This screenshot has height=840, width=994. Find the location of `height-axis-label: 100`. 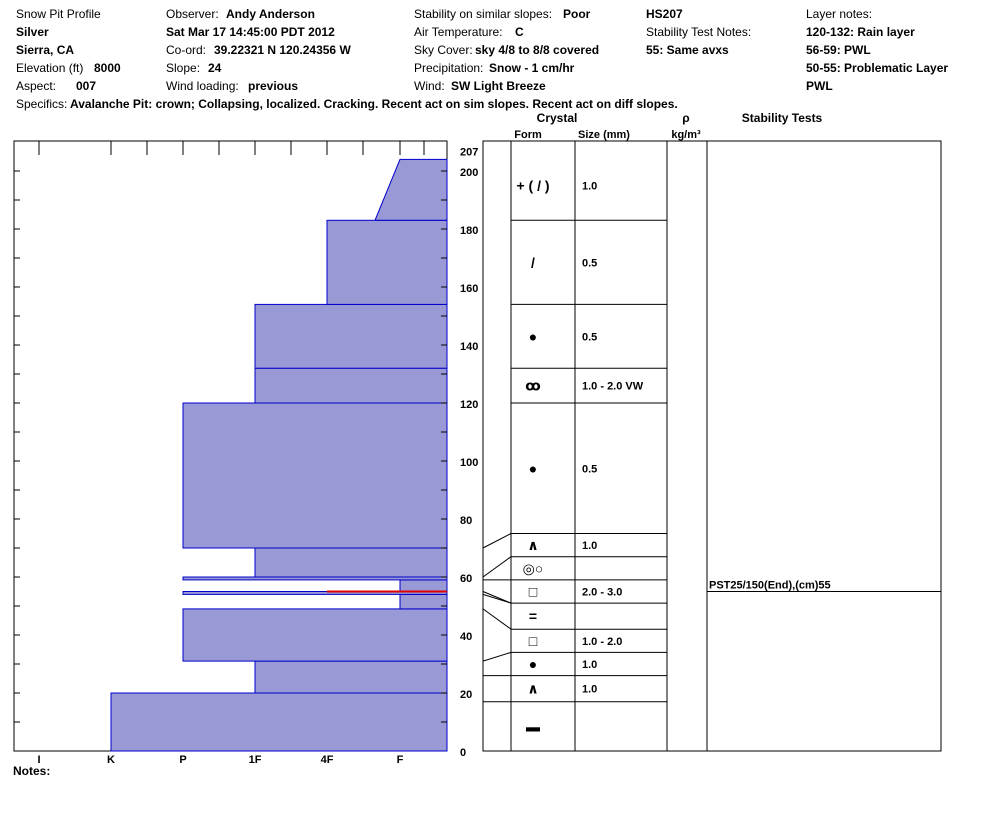

height-axis-label: 100 is located at coordinates (469, 463).